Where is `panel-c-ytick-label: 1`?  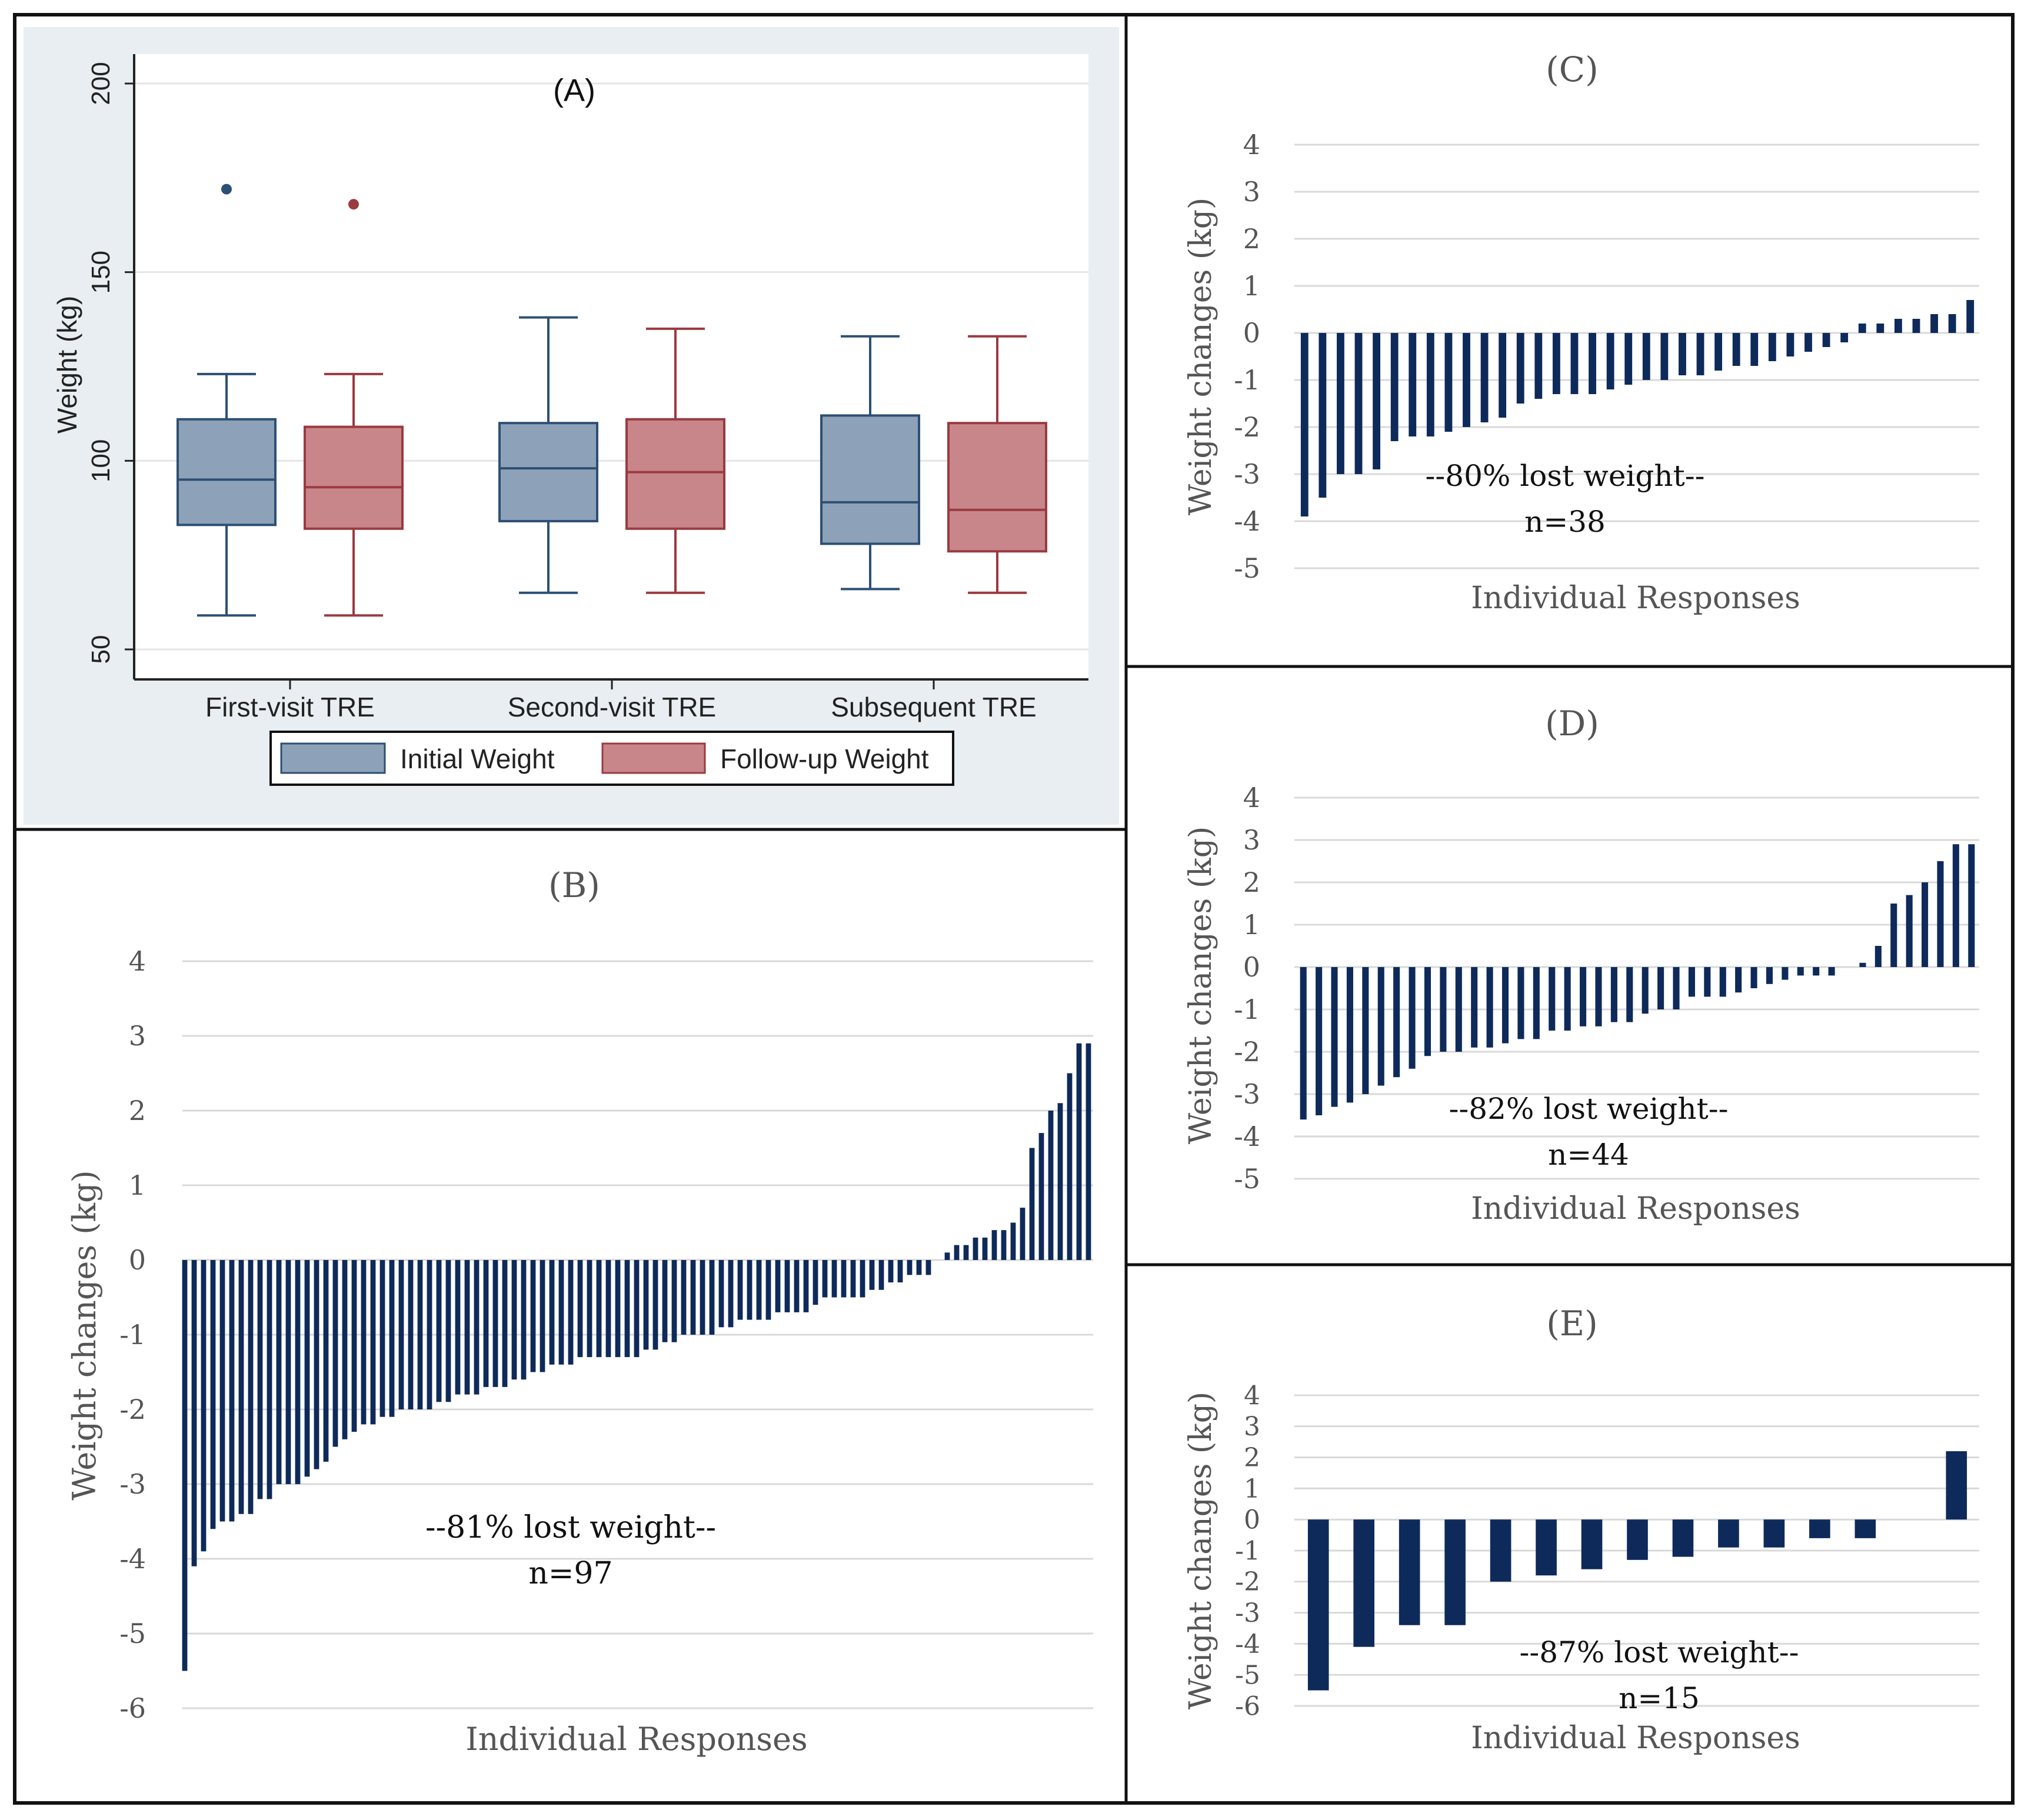 panel-c-ytick-label: 1 is located at coordinates (1251, 286).